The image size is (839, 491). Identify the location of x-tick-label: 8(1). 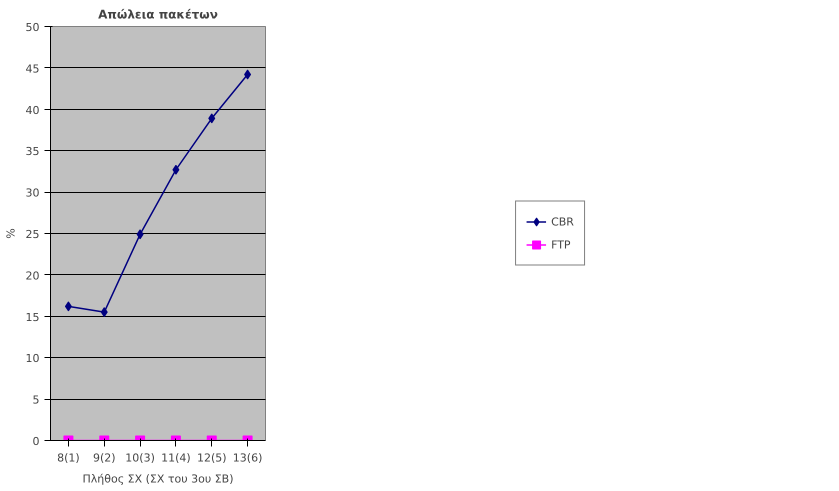
(68, 458).